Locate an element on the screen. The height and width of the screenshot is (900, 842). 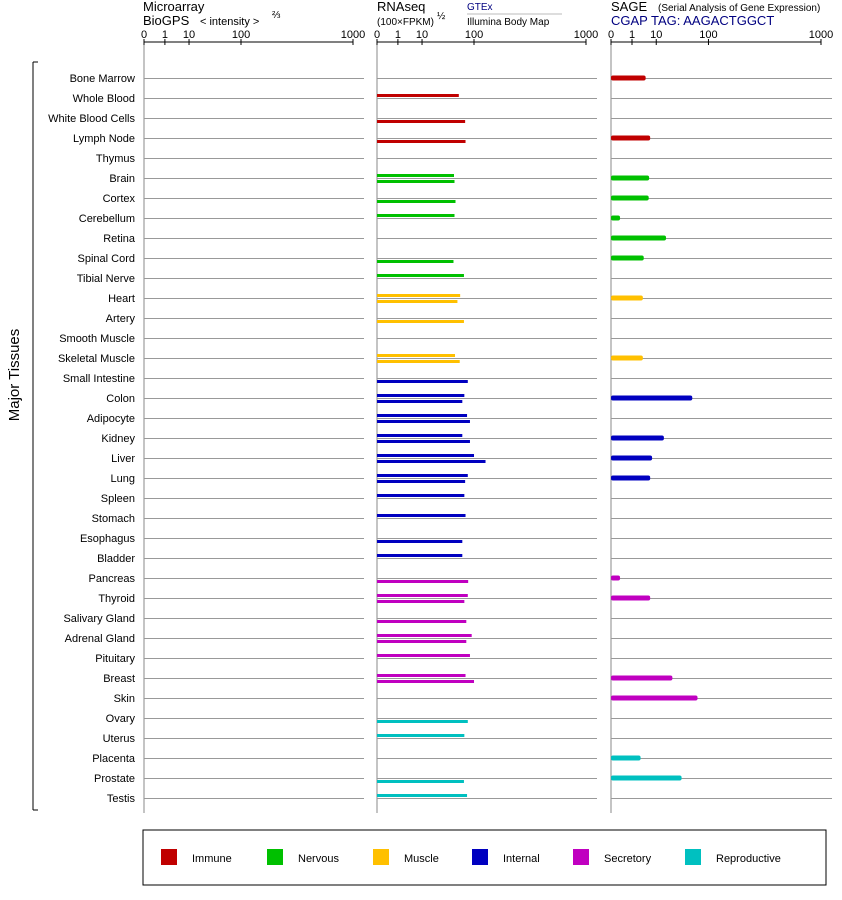
tissue-label: Heart is located at coordinates (121, 299).